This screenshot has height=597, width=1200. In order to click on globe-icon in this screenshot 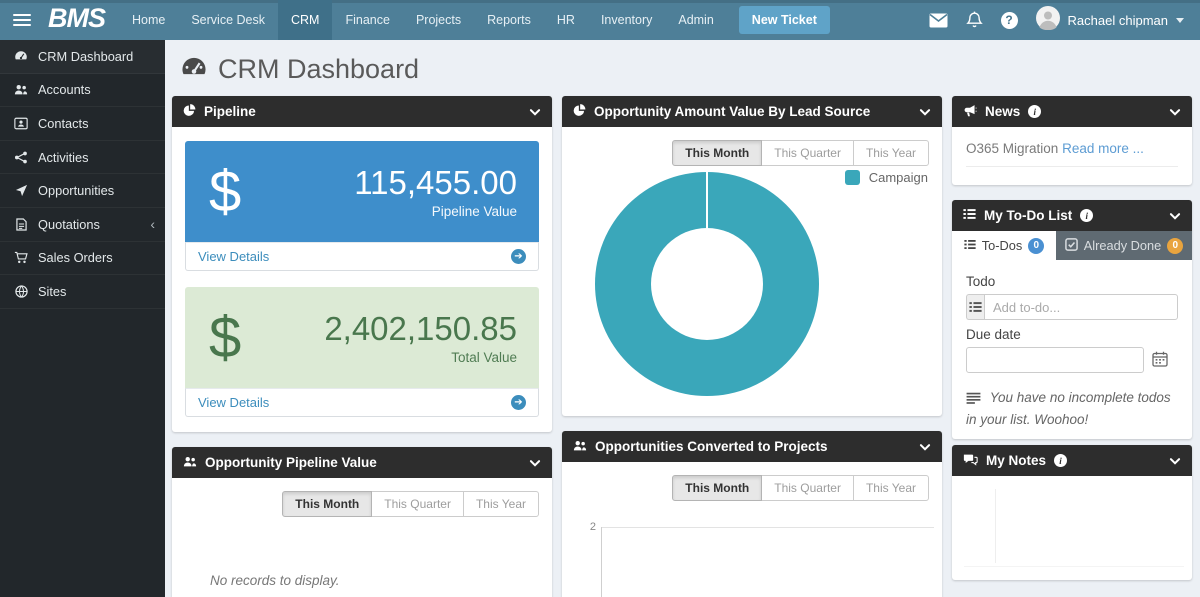, I will do `click(21, 291)`.